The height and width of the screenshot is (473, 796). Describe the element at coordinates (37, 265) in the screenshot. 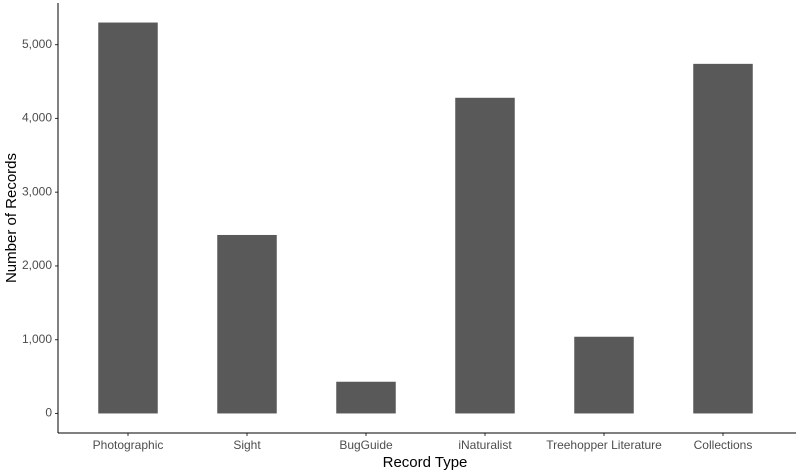

I see `y-tick-label: 2,000` at that location.